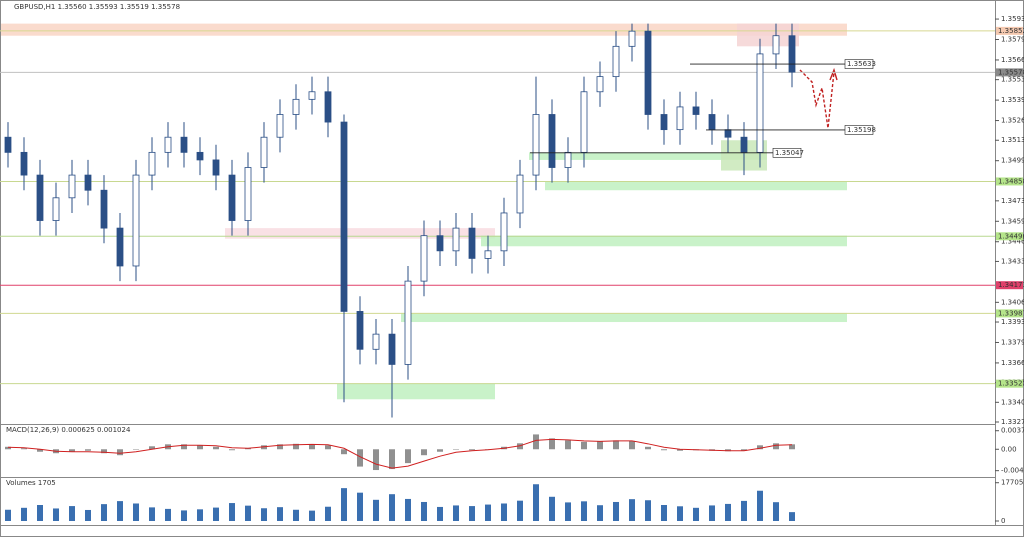 Image resolution: width=1024 pixels, height=537 pixels. Describe the element at coordinates (400, 453) in the screenshot. I see `macd-signal` at that location.